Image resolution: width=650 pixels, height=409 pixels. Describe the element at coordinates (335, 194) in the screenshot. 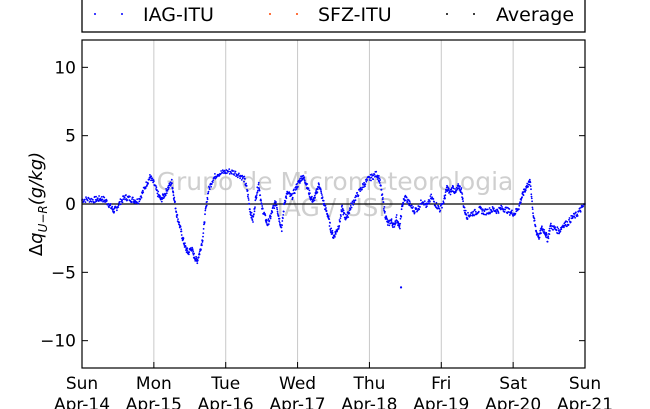

I see `watermark: Grupo de Micrometeorologia IAG / USP` at that location.